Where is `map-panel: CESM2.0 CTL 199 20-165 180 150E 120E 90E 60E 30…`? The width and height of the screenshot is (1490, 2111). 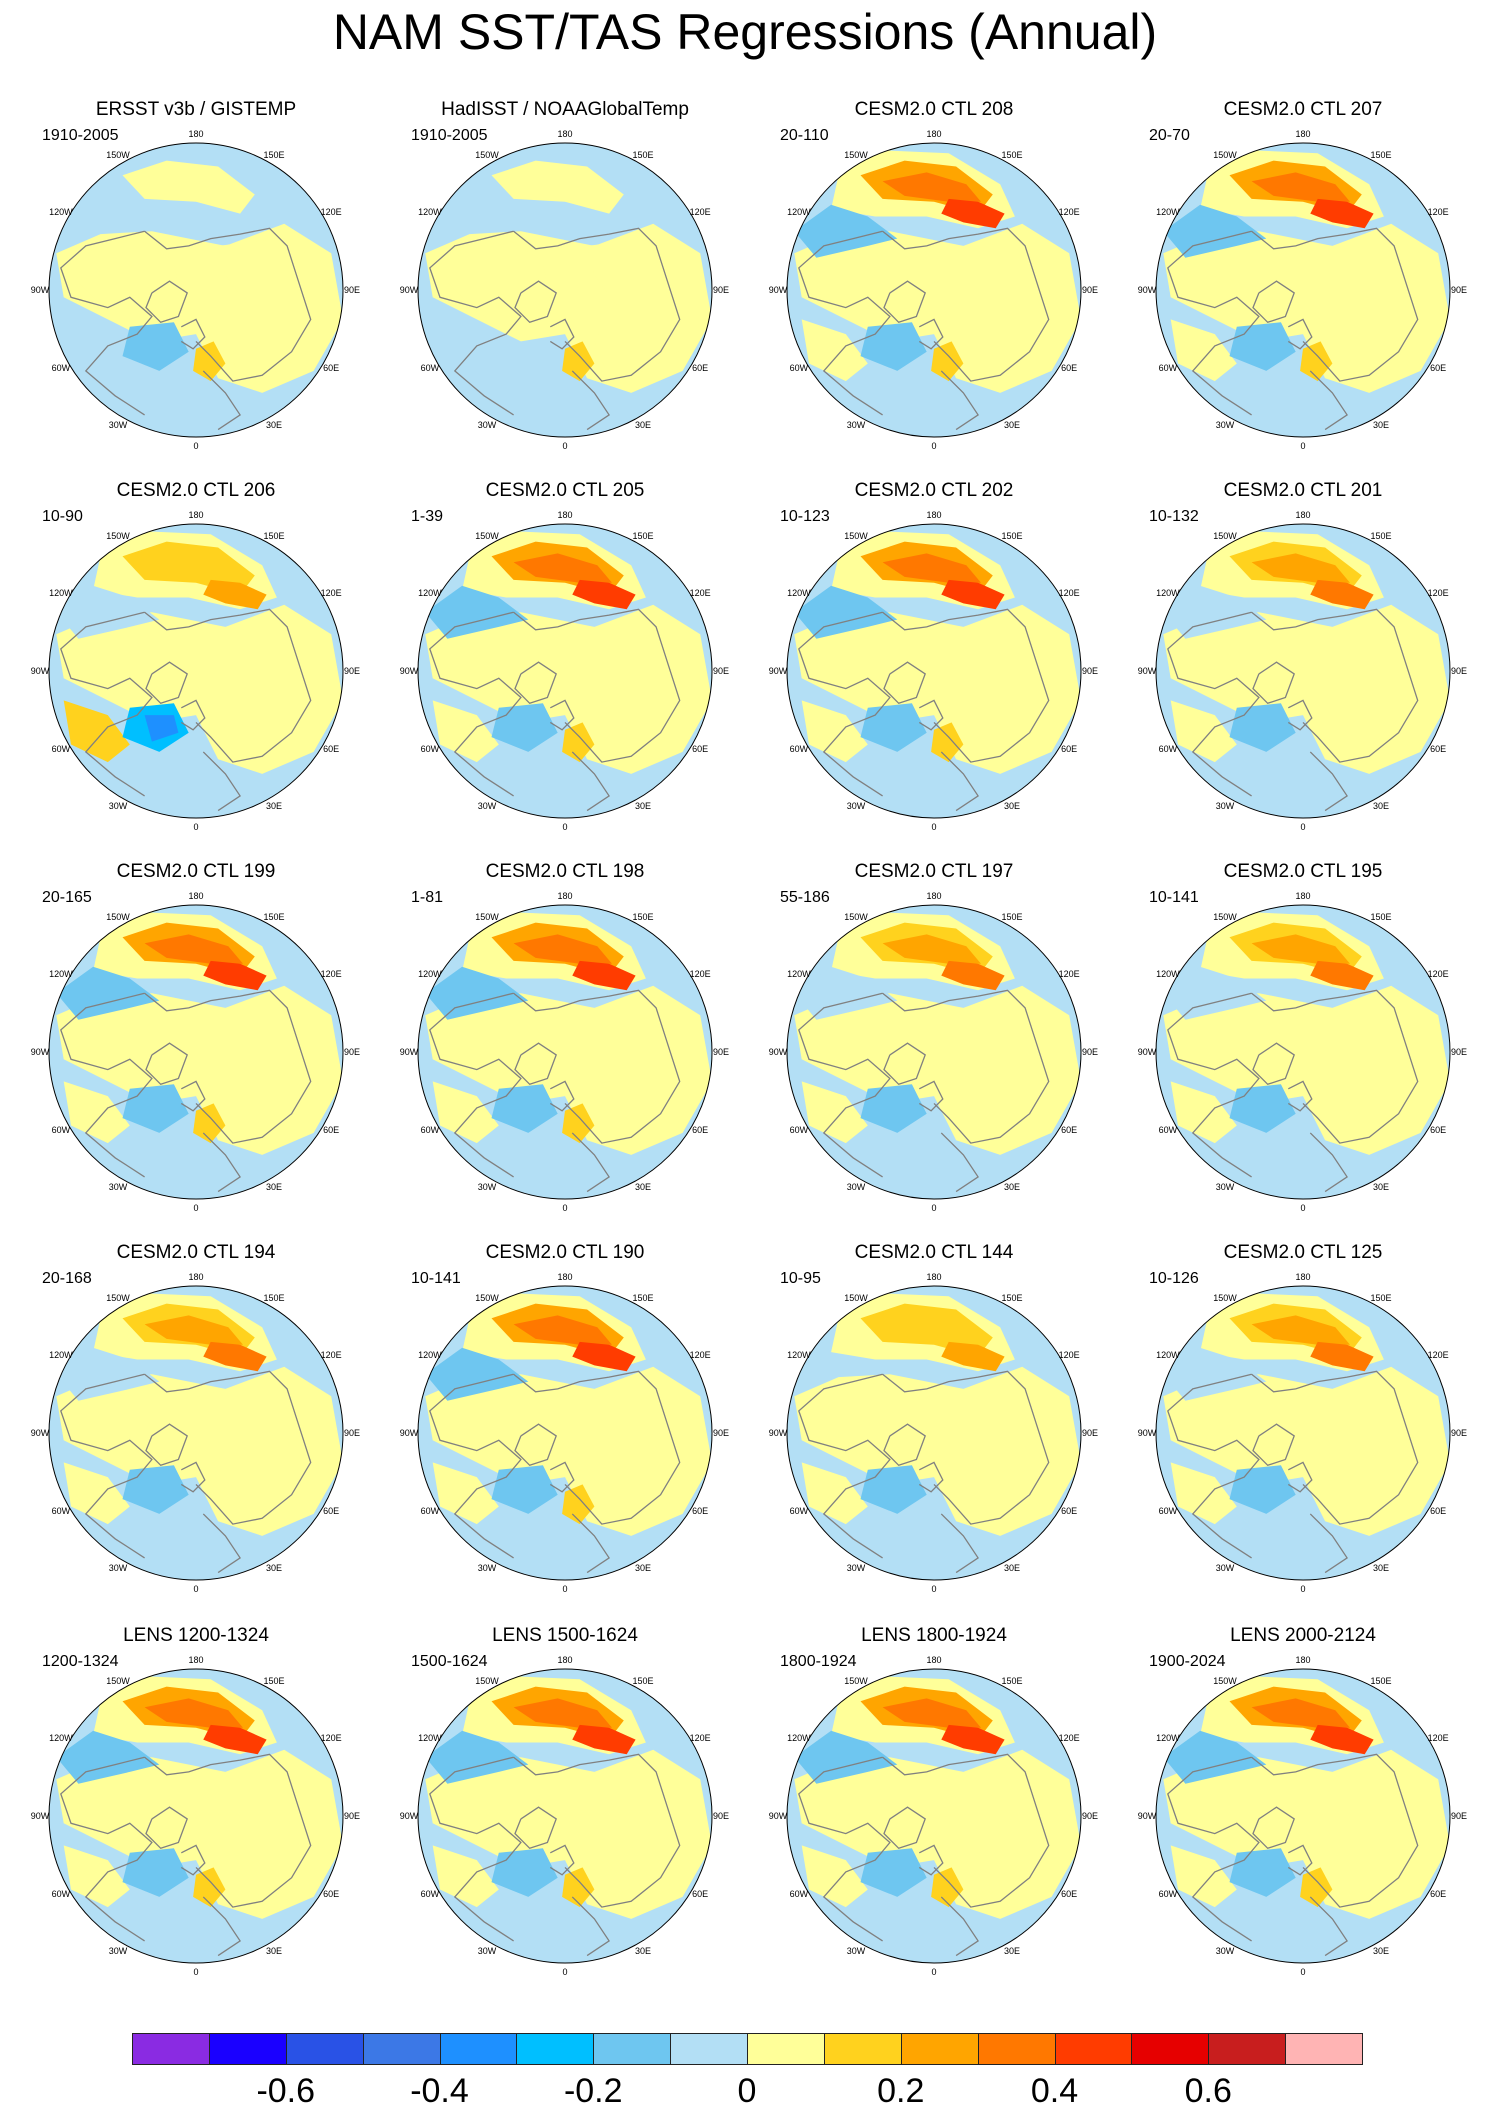
map-panel: CESM2.0 CTL 199 20-165 180 150E 120E 90E 60E 30… is located at coordinates (196, 1052).